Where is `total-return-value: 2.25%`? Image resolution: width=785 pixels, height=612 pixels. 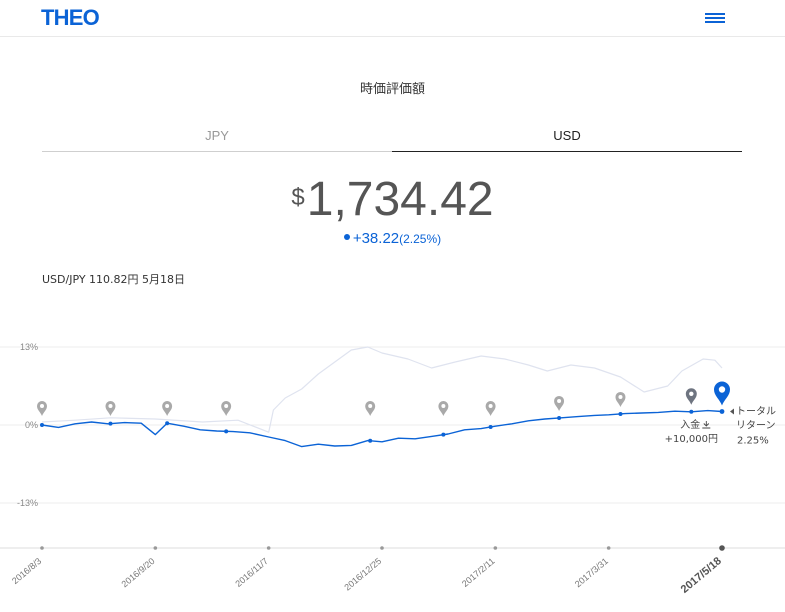
total-return-value: 2.25% is located at coordinates (753, 441).